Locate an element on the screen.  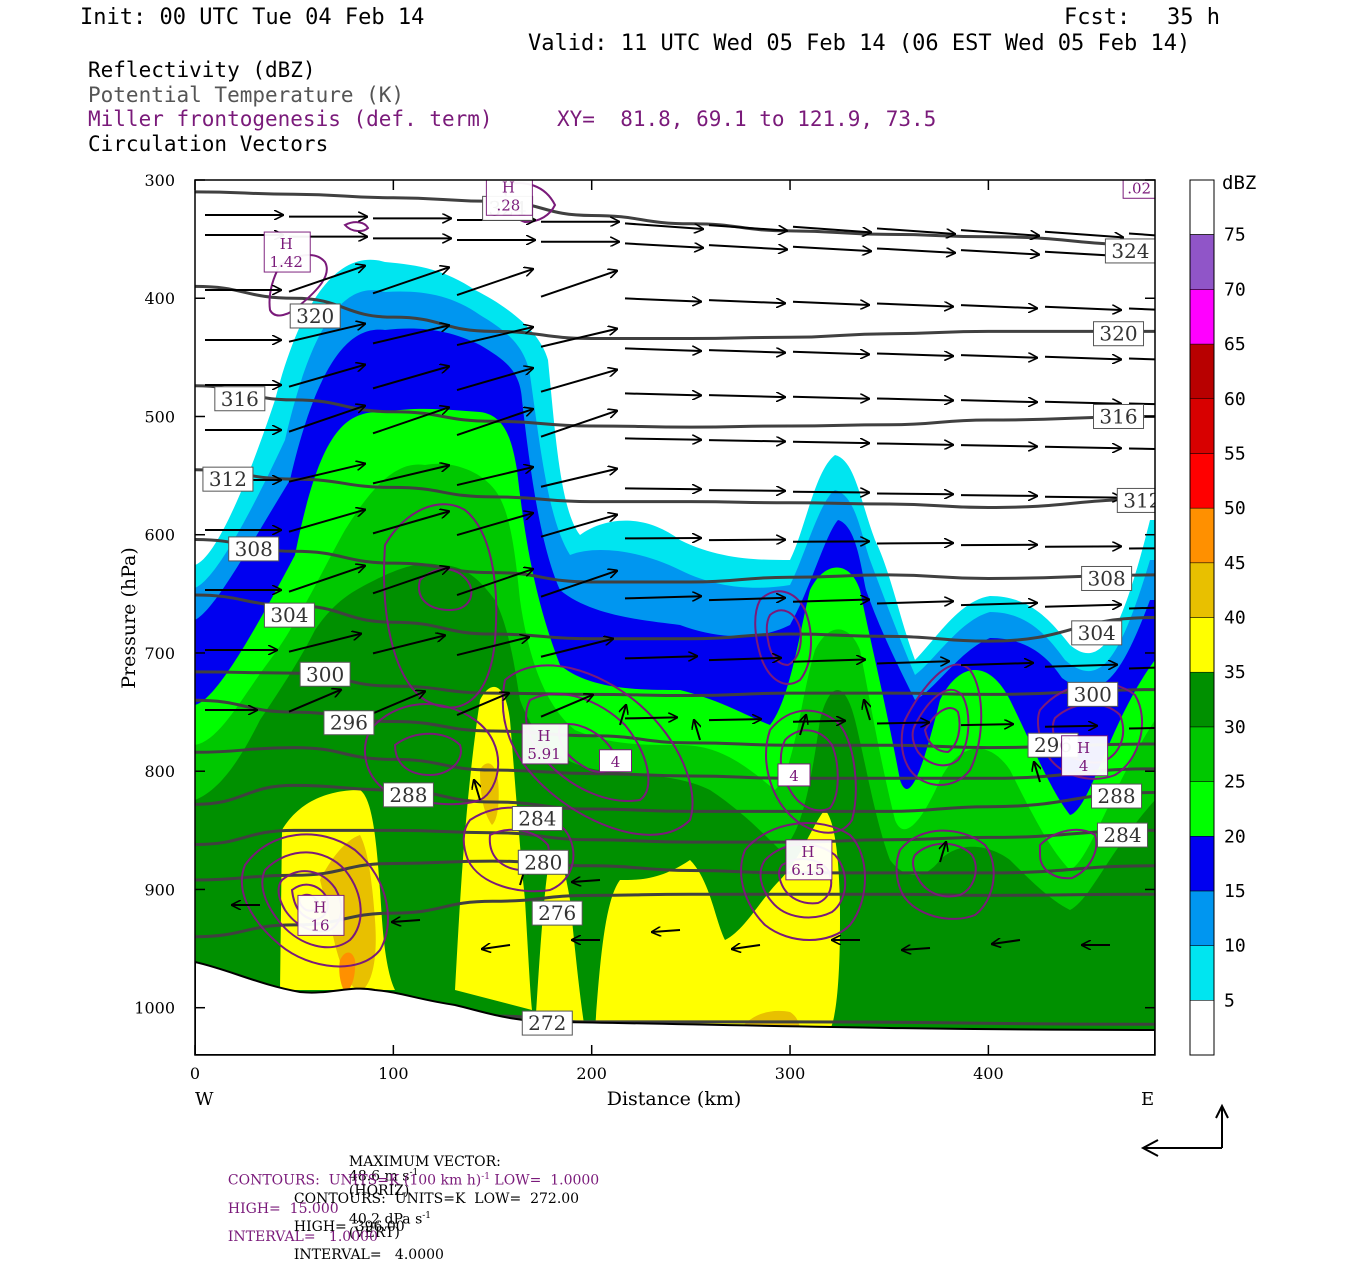
colorbar-level: 35 is located at coordinates (1235, 672).